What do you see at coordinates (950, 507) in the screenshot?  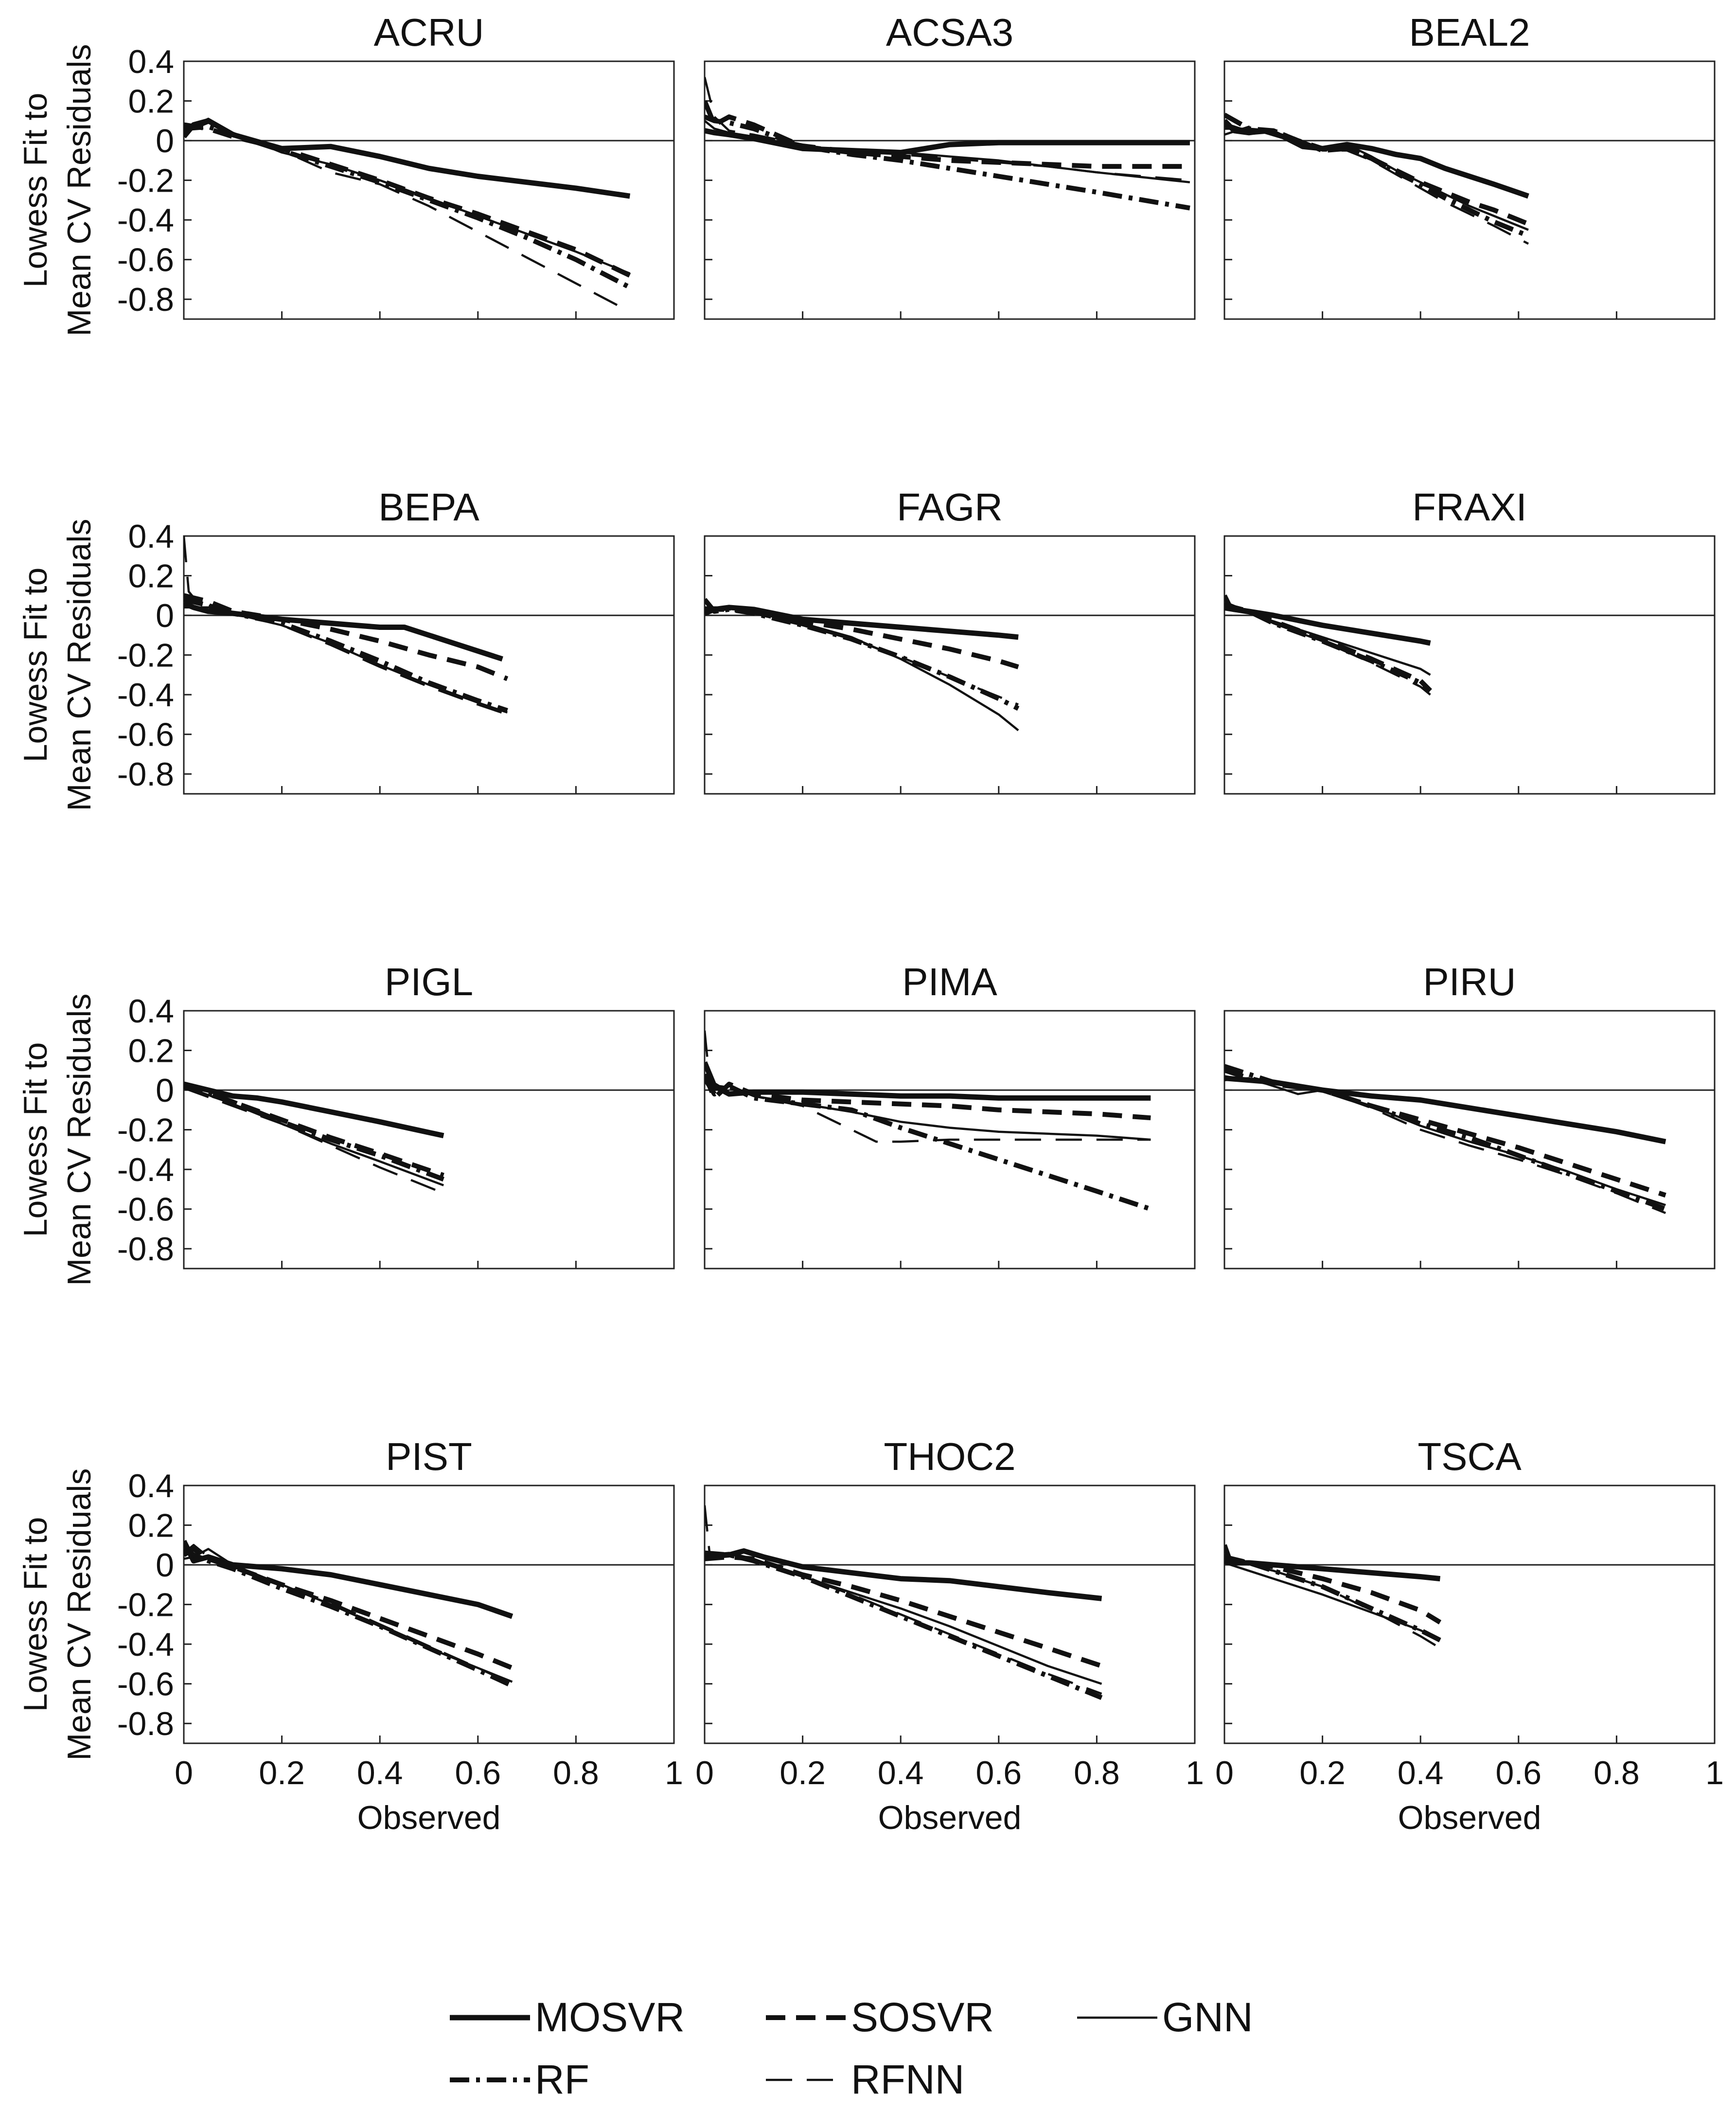 I see `panel-title: FAGR` at bounding box center [950, 507].